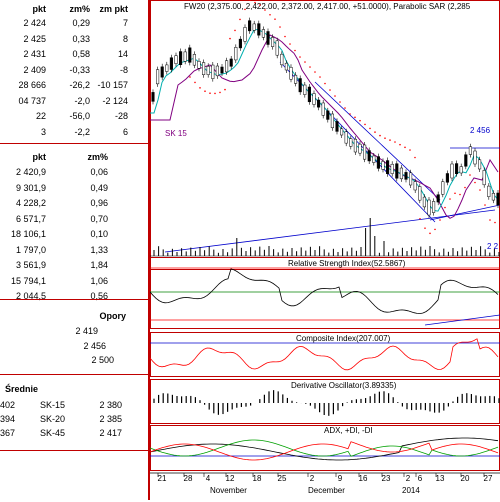  Describe the element at coordinates (123, 69) in the screenshot. I see `table-cell: -8` at that location.